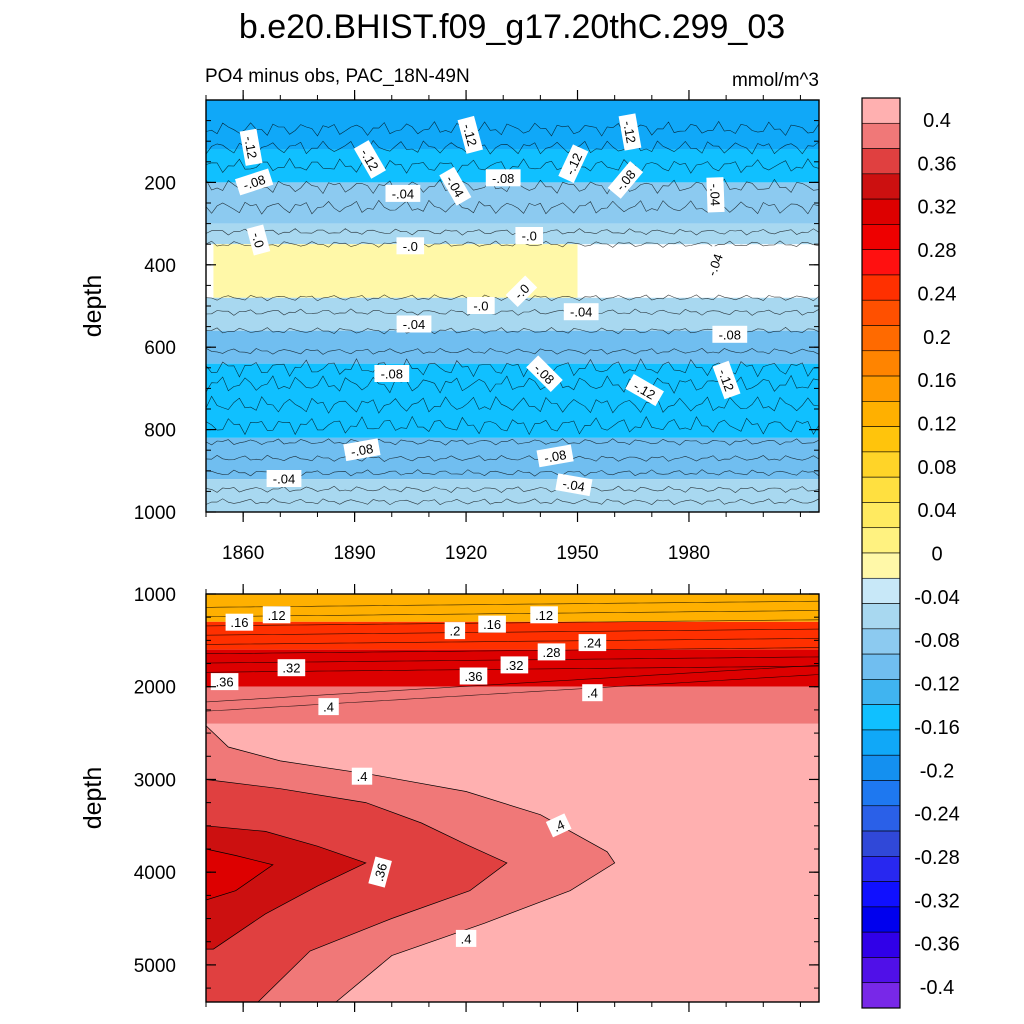 This screenshot has height=1024, width=1024. Describe the element at coordinates (937, 771) in the screenshot. I see `colorbar-label: -0.2` at that location.